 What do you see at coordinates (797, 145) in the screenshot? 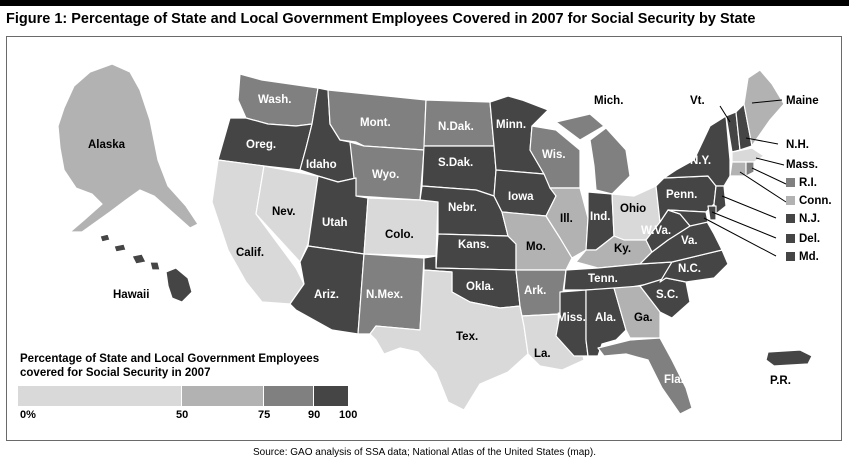
I see `label-nh: N.H.` at bounding box center [797, 145].